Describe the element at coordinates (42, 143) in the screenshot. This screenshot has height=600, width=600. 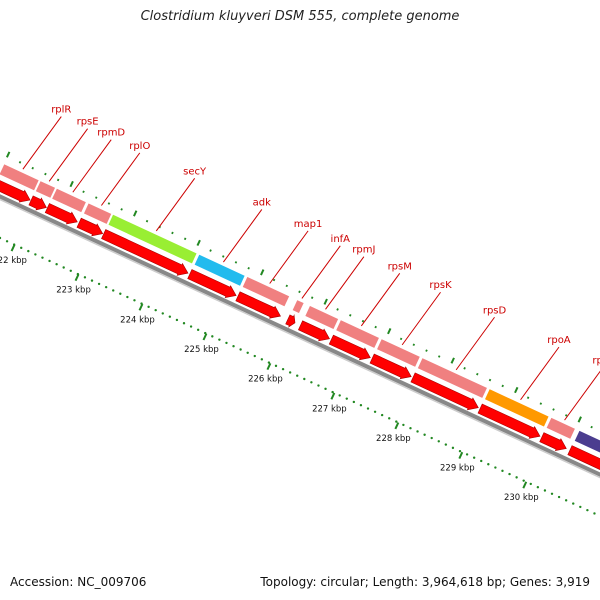
I see `label-leader-rplR` at that location.